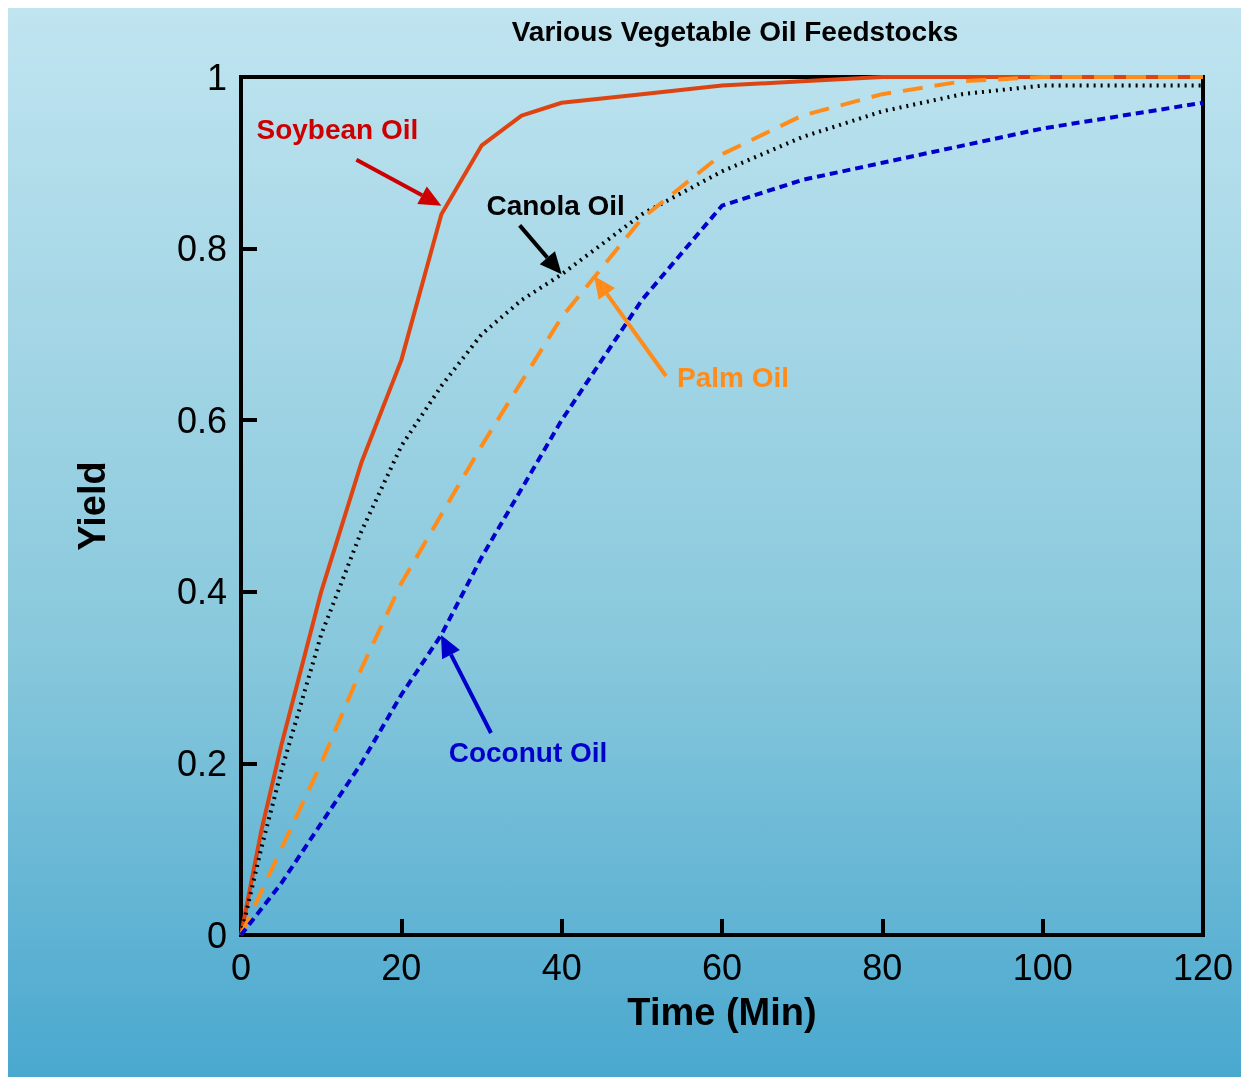 This screenshot has height=1085, width=1249. Describe the element at coordinates (722, 1012) in the screenshot. I see `x-axis-title: Time (Min)` at that location.